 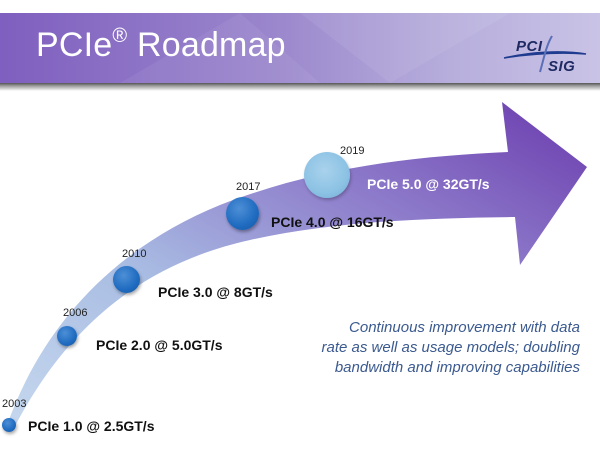 I want to click on logo-pci-text: PCI, so click(x=529, y=46).